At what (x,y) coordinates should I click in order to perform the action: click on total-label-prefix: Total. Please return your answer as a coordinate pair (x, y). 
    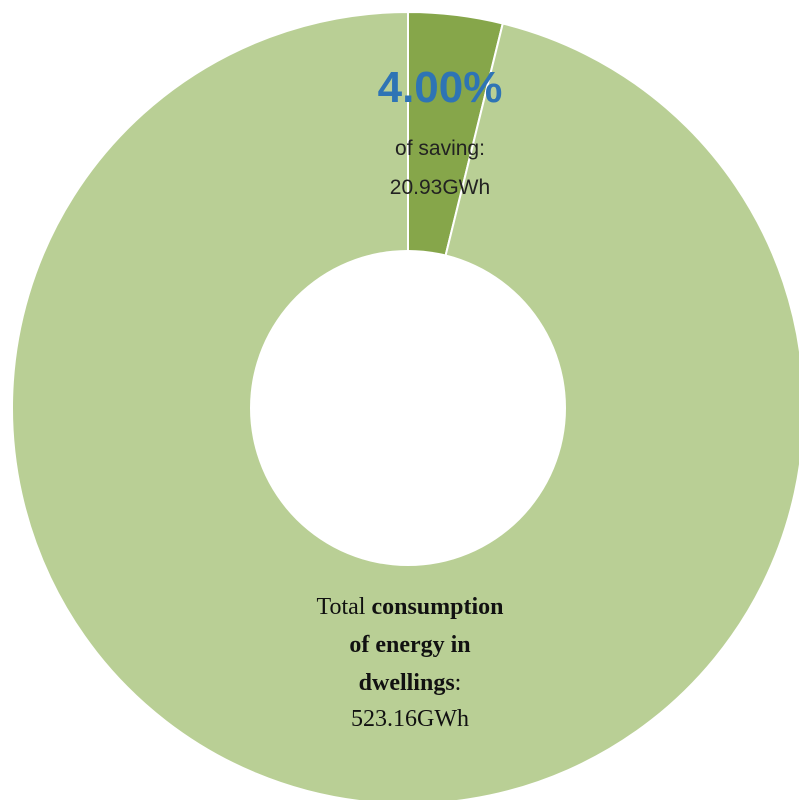
    Looking at the image, I should click on (341, 607).